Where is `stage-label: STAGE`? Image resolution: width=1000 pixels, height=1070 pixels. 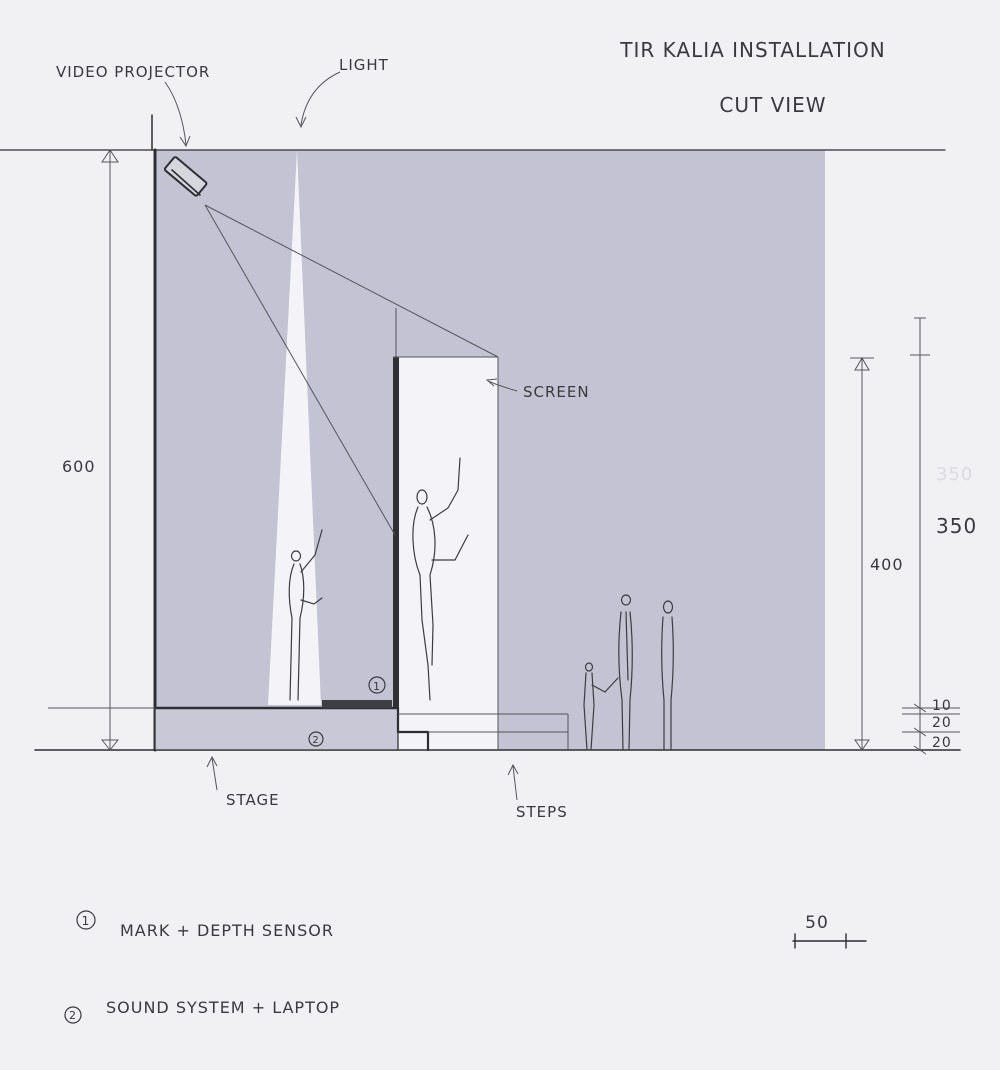
stage-label: STAGE is located at coordinates (253, 800).